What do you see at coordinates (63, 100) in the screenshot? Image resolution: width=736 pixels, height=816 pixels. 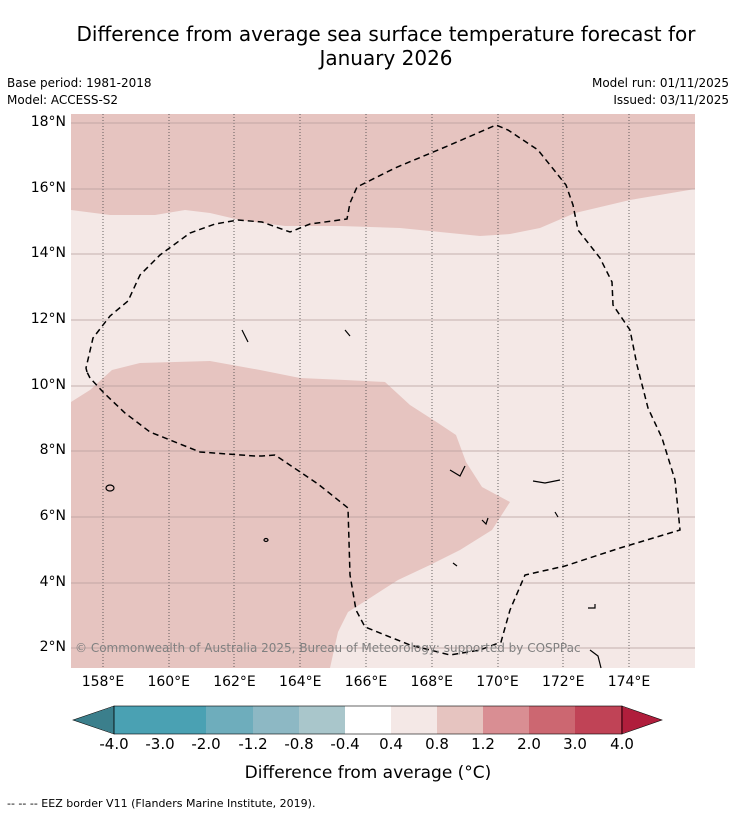 I see `model-name: Model: ACCESS-S2` at bounding box center [63, 100].